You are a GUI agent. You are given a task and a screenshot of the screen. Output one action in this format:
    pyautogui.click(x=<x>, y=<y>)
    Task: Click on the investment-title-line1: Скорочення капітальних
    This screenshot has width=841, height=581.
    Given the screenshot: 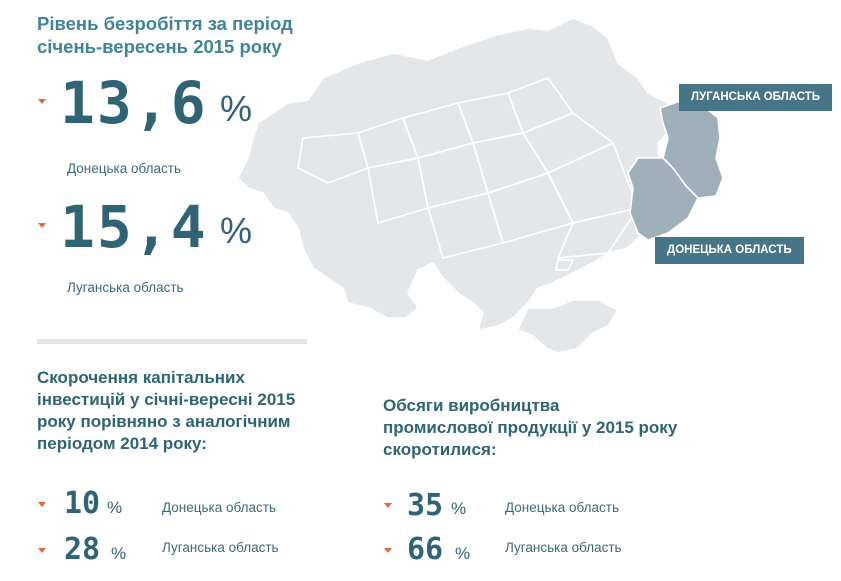 What is the action you would take?
    pyautogui.click(x=141, y=377)
    